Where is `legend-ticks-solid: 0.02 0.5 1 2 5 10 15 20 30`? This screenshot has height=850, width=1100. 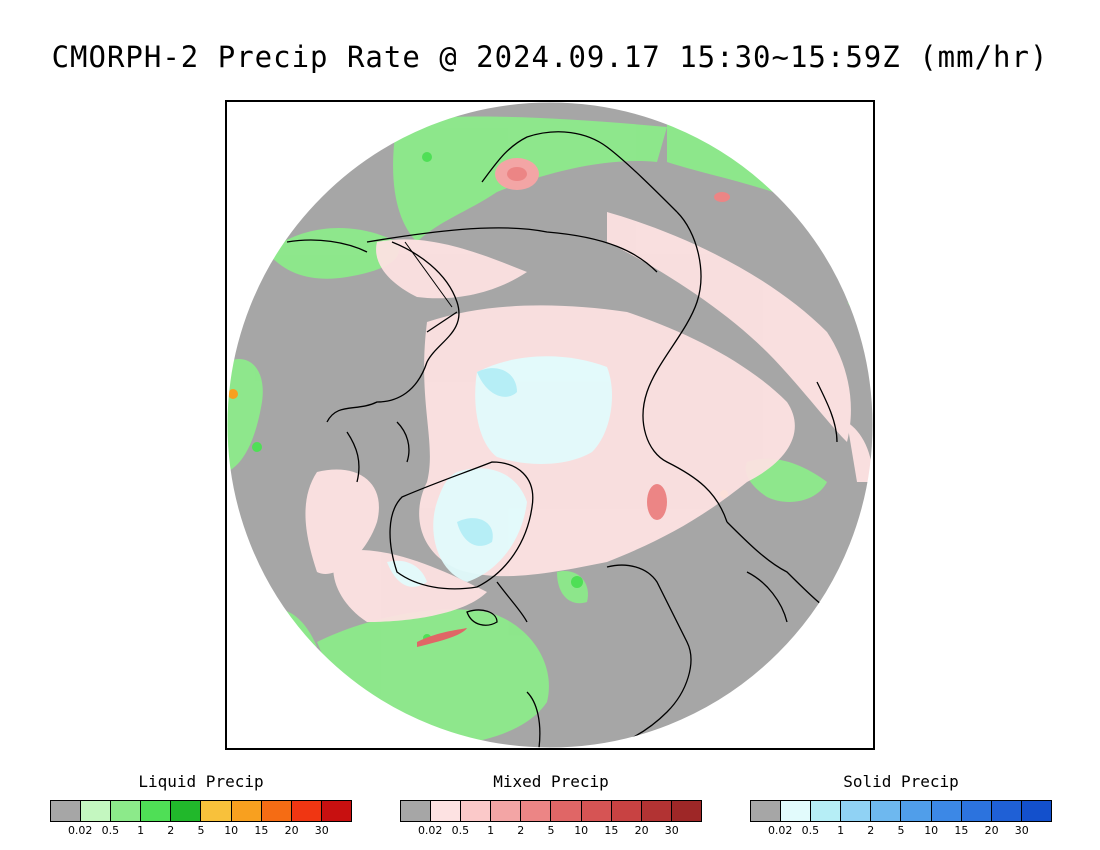 legend-ticks-solid: 0.02 0.5 1 2 5 10 15 20 30 is located at coordinates (901, 829).